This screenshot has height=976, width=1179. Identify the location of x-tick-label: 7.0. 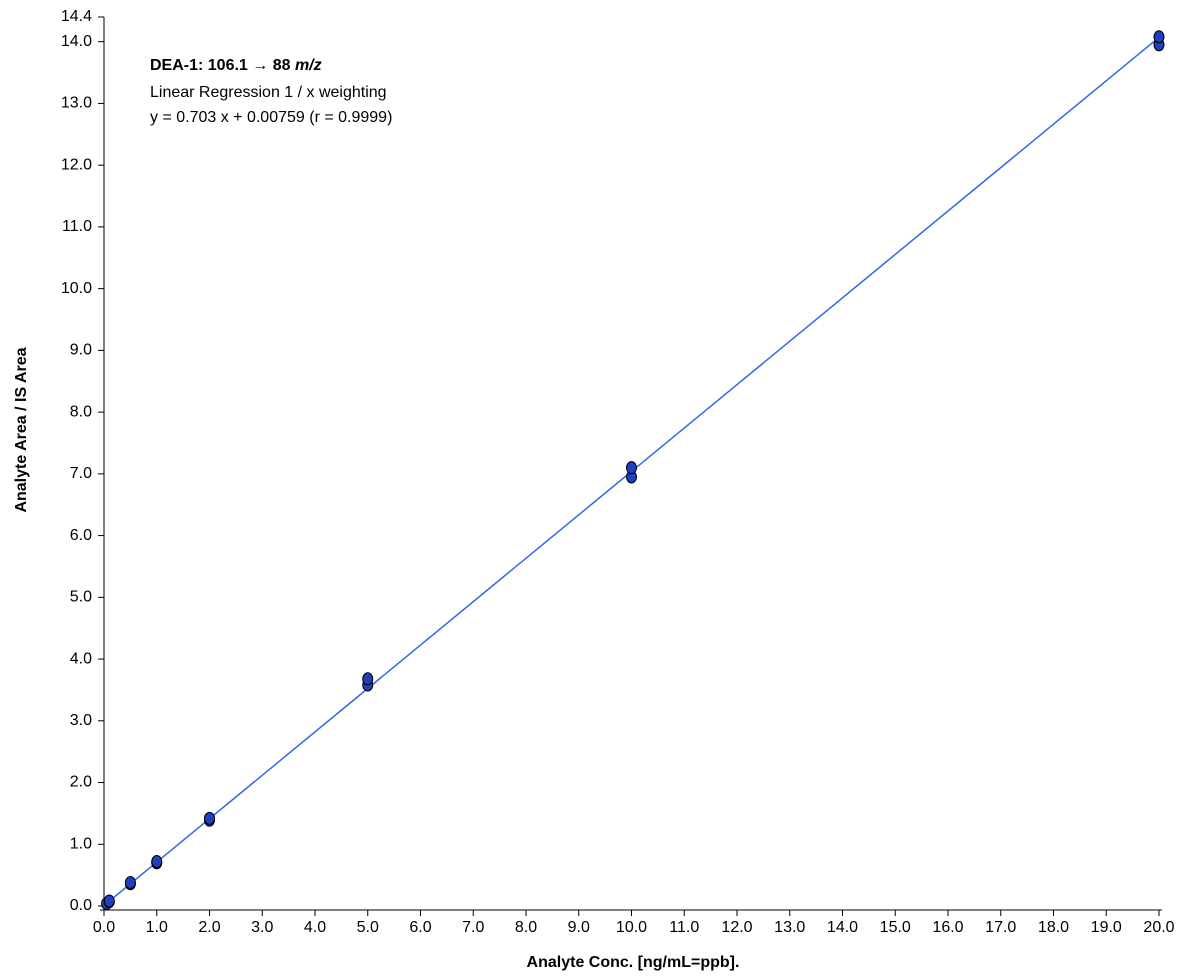
(473, 927).